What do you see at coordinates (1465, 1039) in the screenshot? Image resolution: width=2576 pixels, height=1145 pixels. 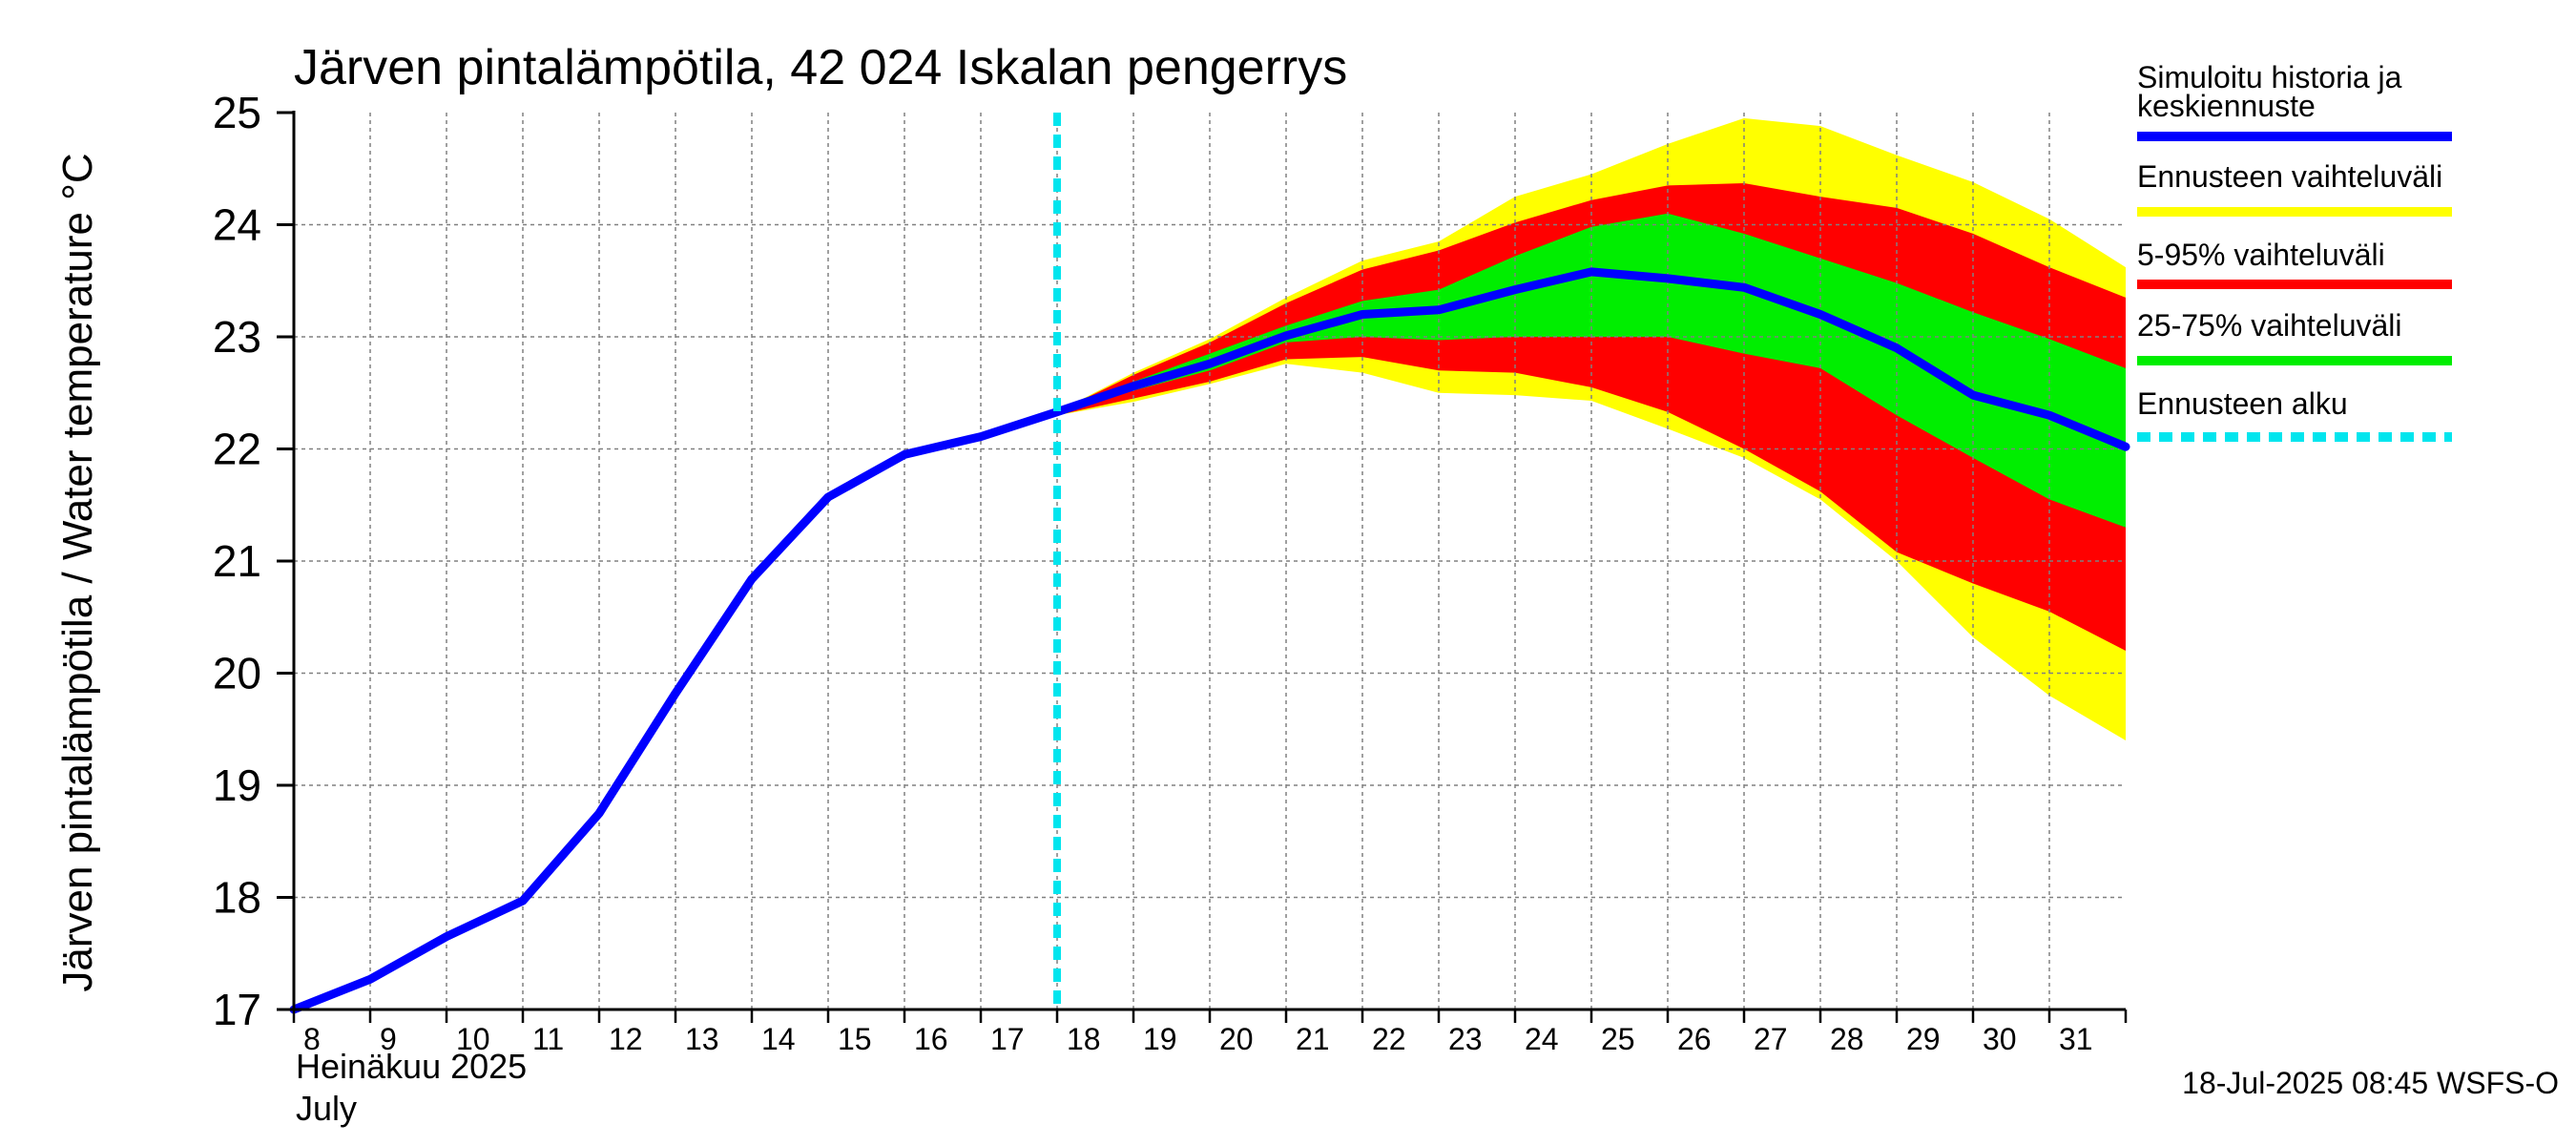 I see `x-tick-label: 23` at bounding box center [1465, 1039].